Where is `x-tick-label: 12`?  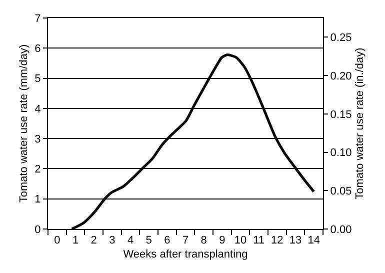 x-tick-label: 12 is located at coordinates (277, 240).